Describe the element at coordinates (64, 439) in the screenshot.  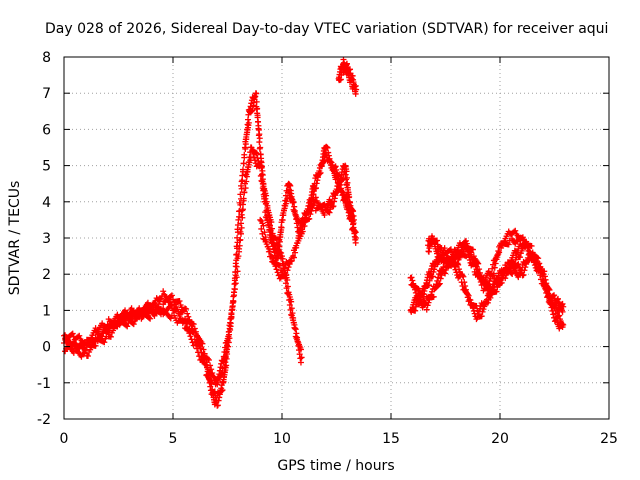
I see `x-tick-label: 0` at that location.